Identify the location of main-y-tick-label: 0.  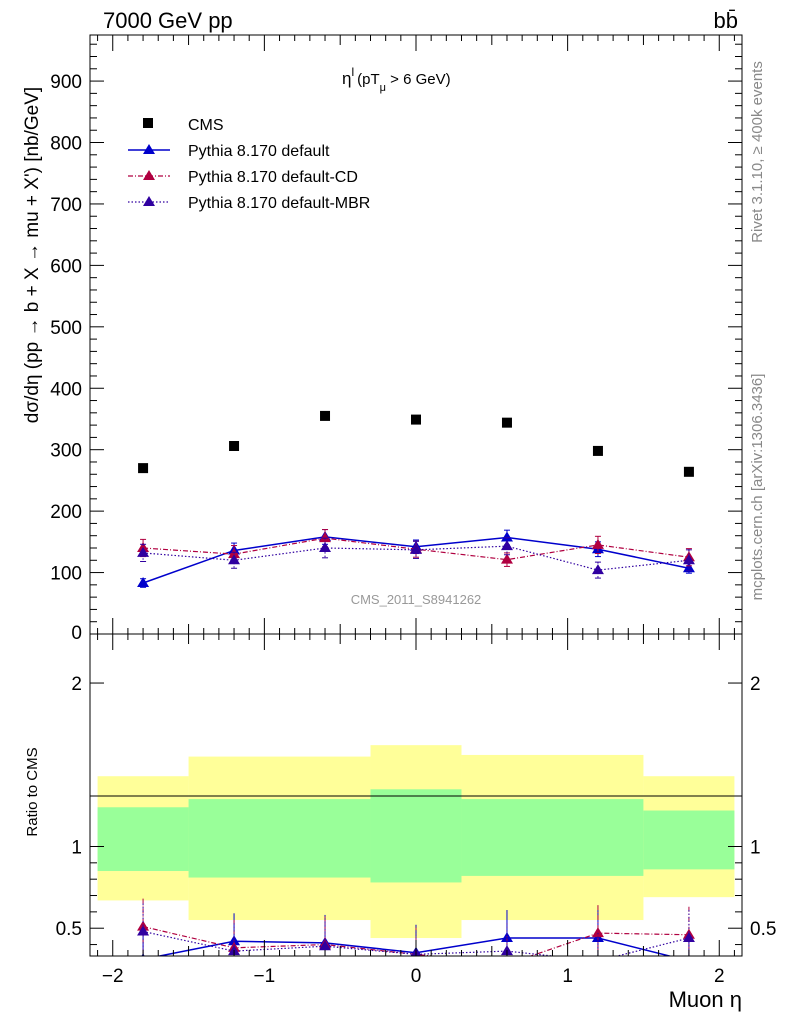
(76, 633).